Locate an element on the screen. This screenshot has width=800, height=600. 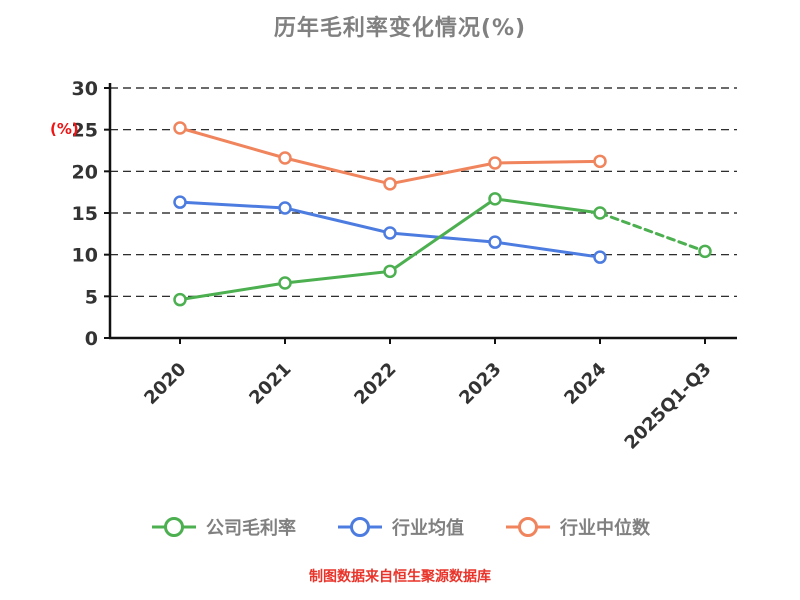
svg-text: 10 is located at coordinates (85, 256).